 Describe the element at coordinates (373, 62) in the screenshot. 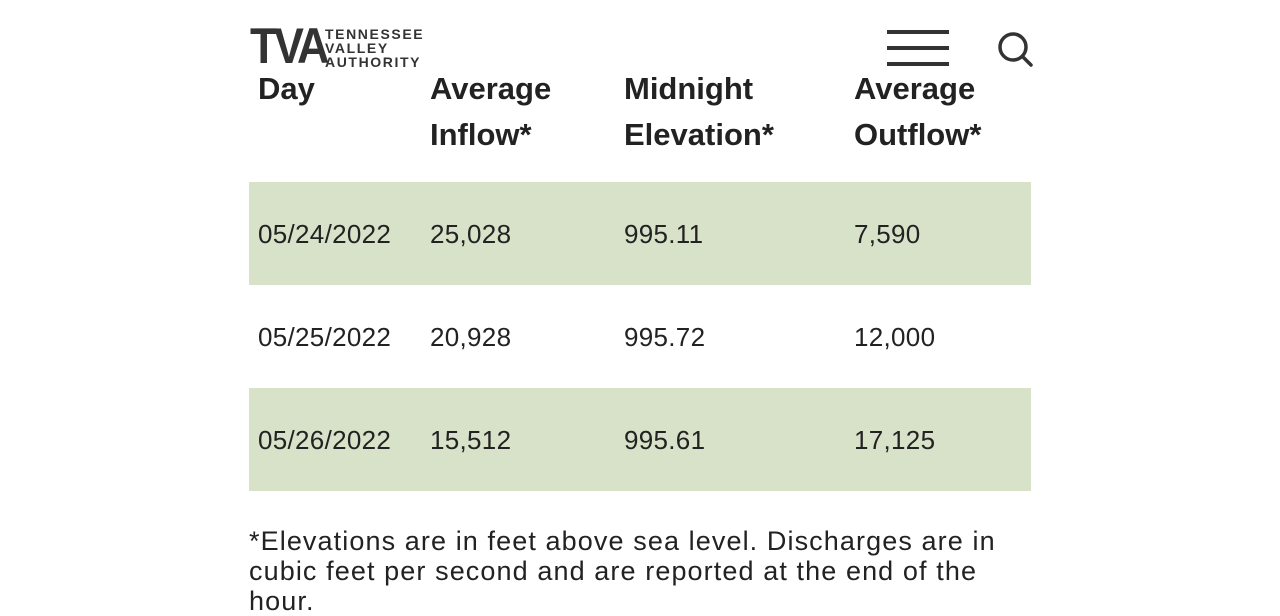

I see `logo-line: AUTHORITY` at that location.